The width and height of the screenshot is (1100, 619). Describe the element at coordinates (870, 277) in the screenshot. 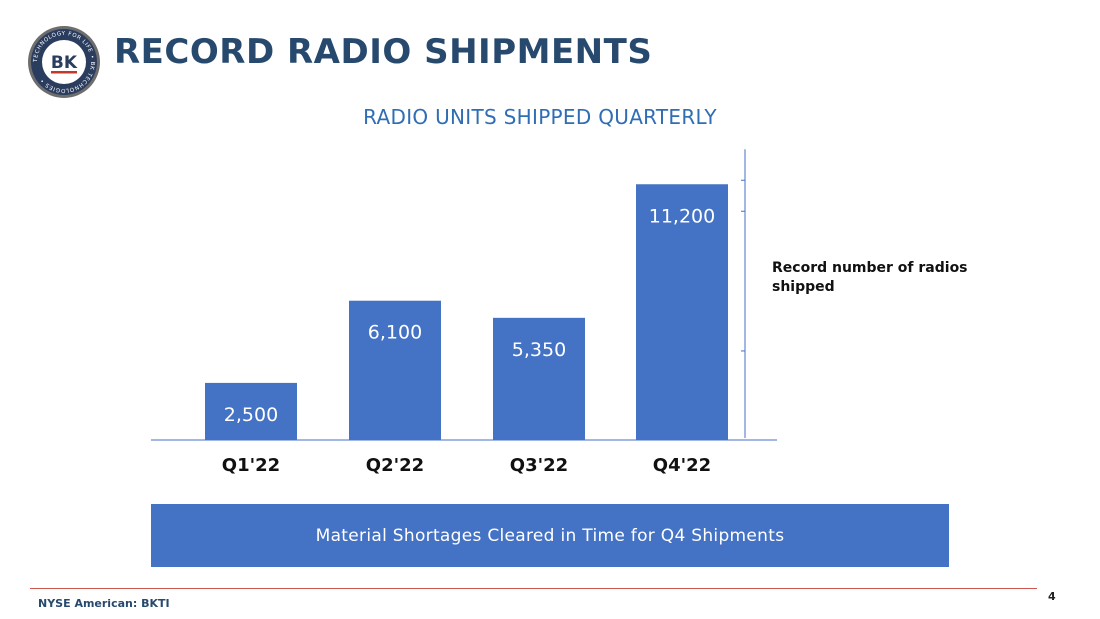

I see `record-annotation: Record number of radios shipped` at that location.